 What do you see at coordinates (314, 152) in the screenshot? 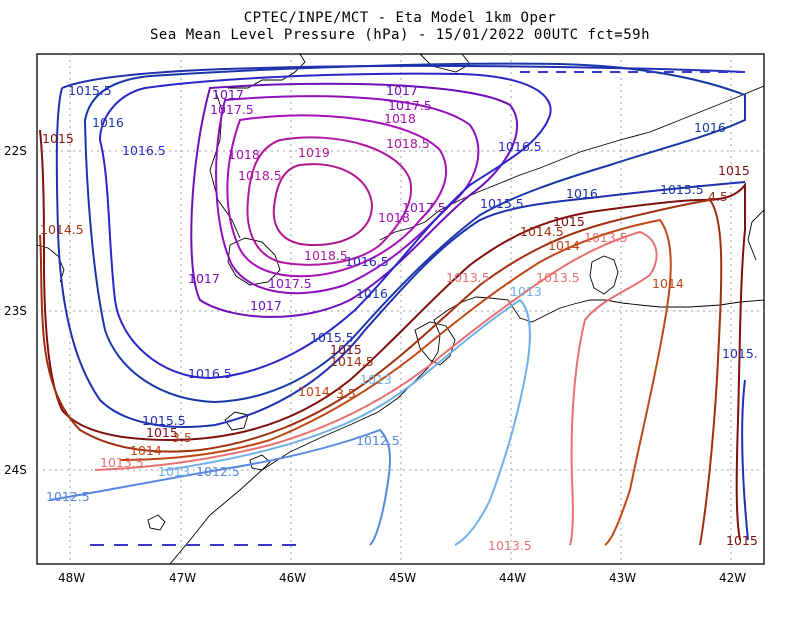
I see `contour-label: 1019` at bounding box center [314, 152].